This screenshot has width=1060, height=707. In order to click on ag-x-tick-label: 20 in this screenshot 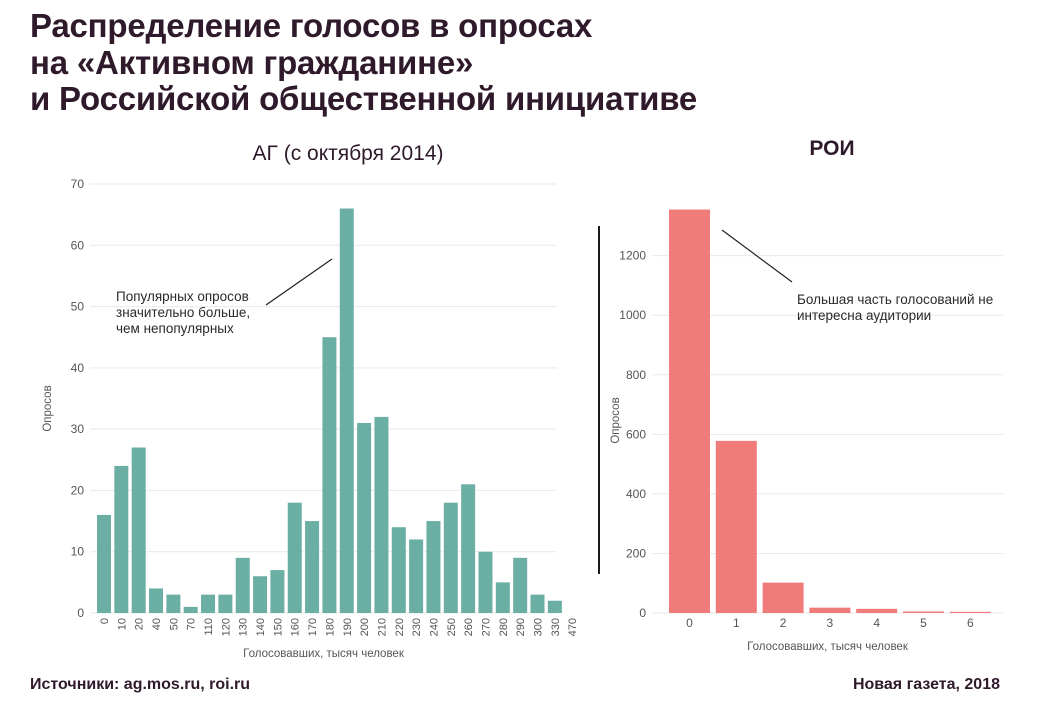, I will do `click(140, 624)`.